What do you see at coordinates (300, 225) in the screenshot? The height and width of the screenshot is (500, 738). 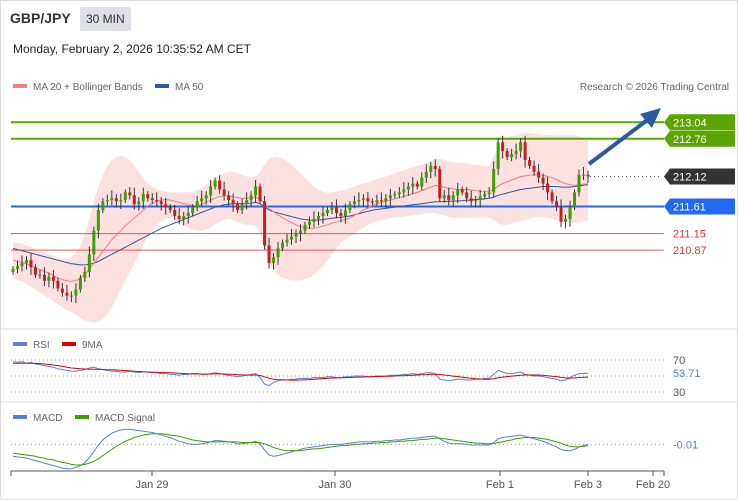 I see `ma50-line` at bounding box center [300, 225].